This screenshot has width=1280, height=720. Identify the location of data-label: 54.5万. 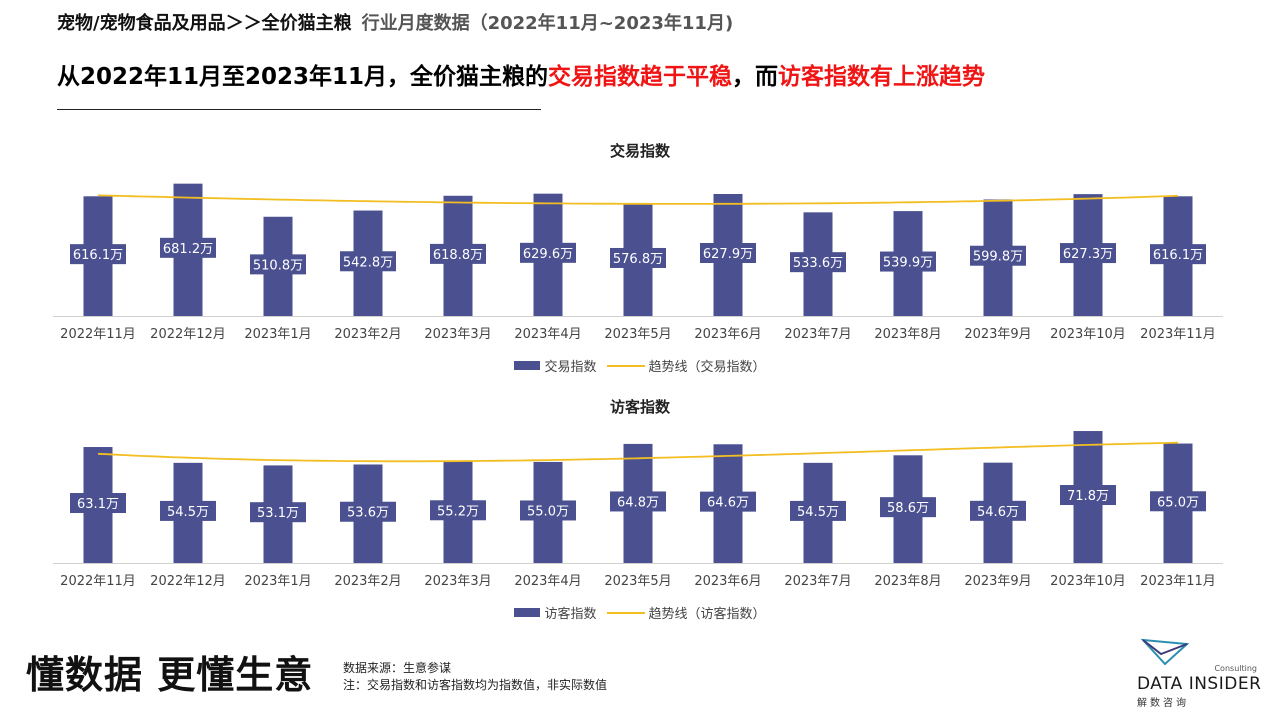
(818, 510).